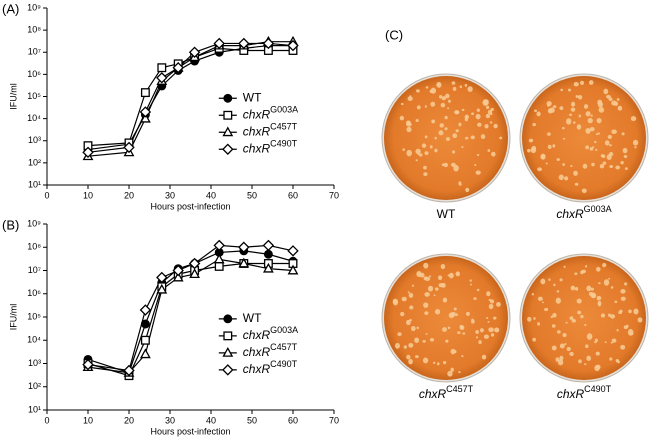 The width and height of the screenshot is (669, 441). What do you see at coordinates (598, 389) in the screenshot?
I see `label-superscript: C490T` at bounding box center [598, 389].